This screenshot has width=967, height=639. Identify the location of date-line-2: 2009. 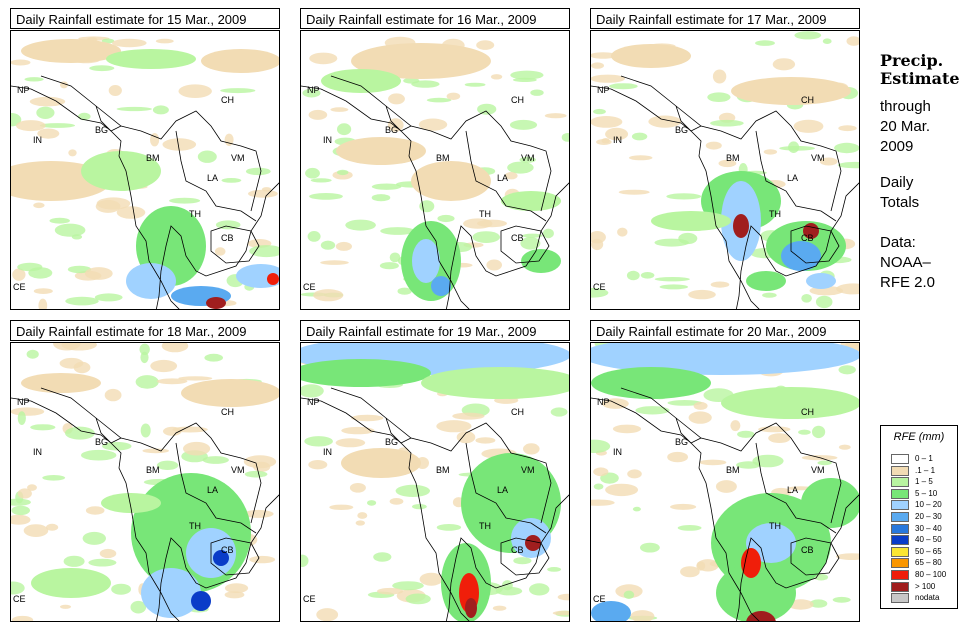
(897, 146).